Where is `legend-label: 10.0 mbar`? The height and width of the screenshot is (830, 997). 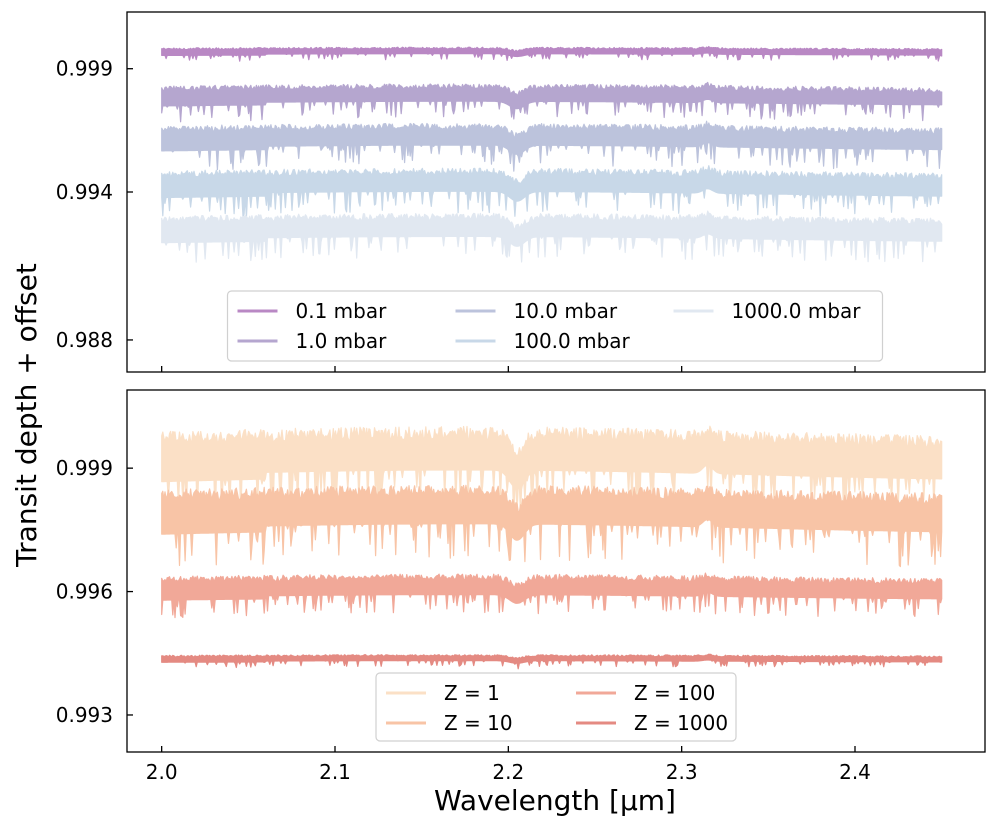
legend-label: 10.0 mbar is located at coordinates (566, 311).